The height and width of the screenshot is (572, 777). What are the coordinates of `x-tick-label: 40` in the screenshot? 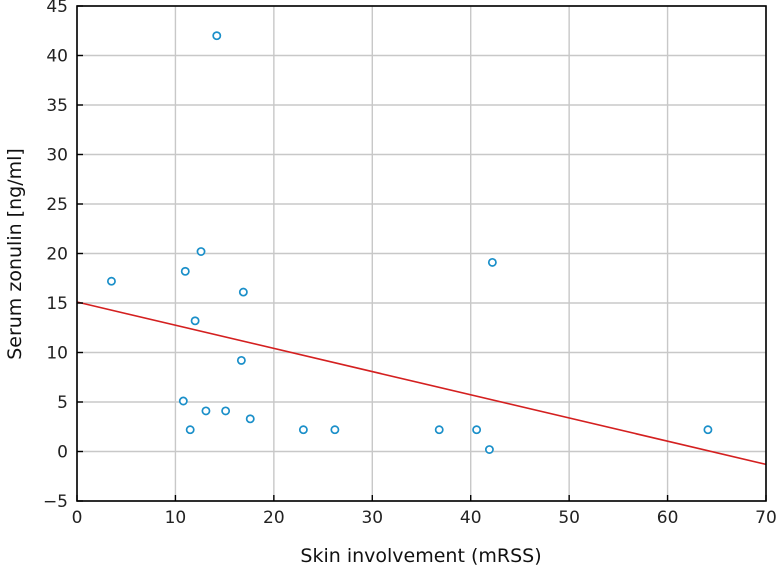 It's located at (471, 518).